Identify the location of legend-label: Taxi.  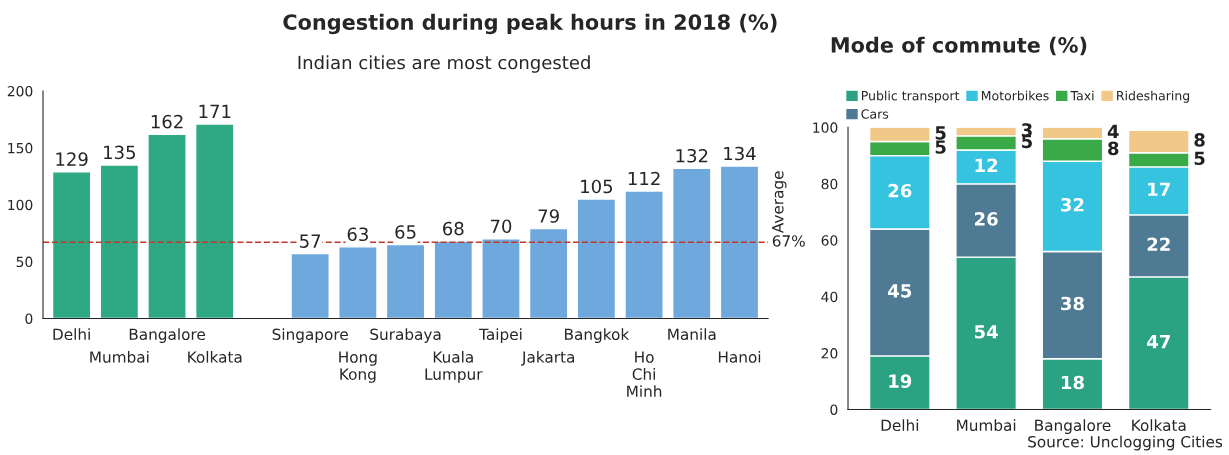
(1082, 95).